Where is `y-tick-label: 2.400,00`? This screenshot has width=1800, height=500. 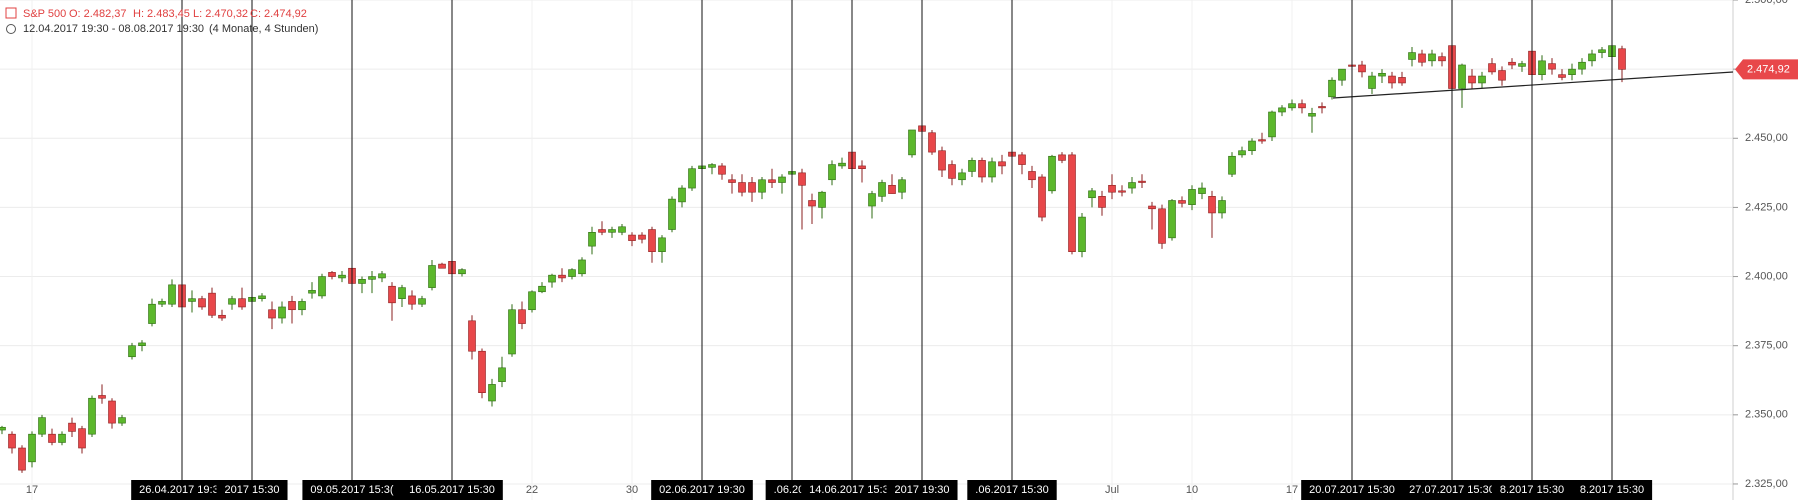 y-tick-label: 2.400,00 is located at coordinates (1766, 276).